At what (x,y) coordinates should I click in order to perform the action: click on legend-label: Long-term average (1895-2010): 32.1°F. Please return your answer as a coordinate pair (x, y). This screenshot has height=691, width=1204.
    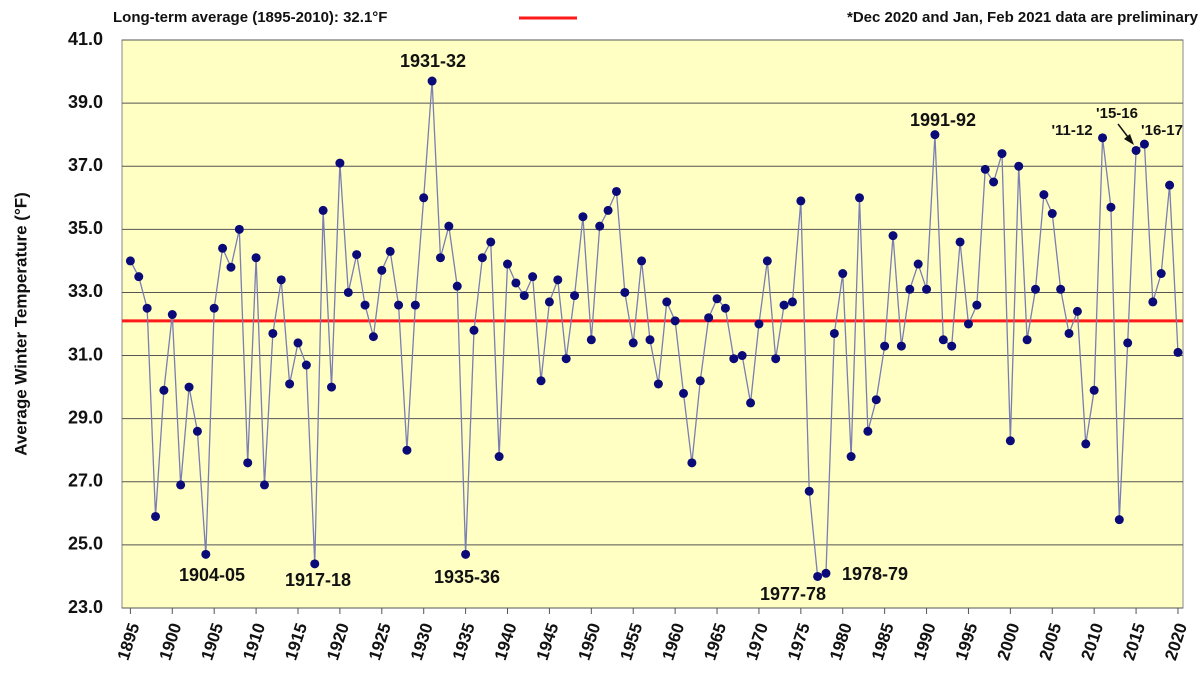
    Looking at the image, I should click on (250, 17).